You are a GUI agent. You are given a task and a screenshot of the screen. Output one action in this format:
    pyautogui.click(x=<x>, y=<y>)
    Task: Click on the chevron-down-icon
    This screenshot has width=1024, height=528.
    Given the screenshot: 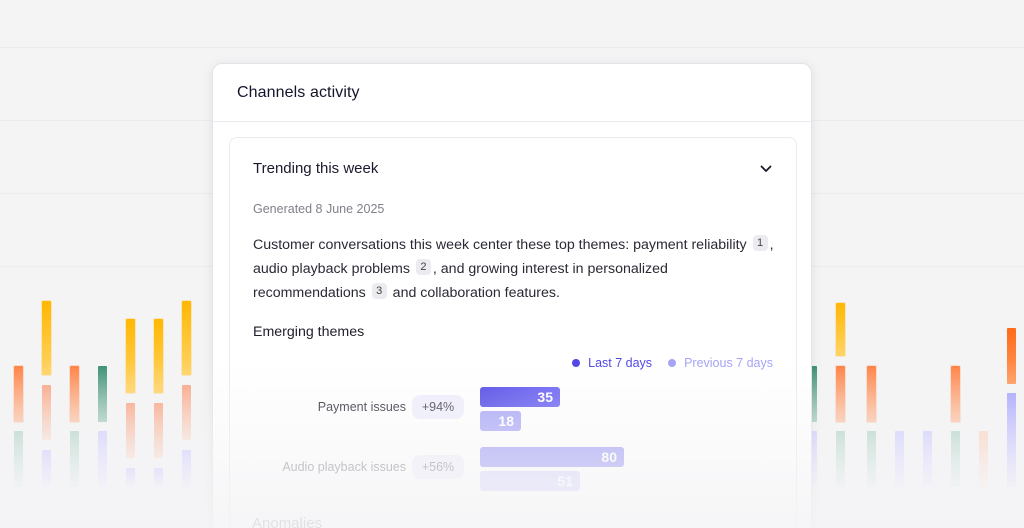 What is the action you would take?
    pyautogui.click(x=766, y=169)
    